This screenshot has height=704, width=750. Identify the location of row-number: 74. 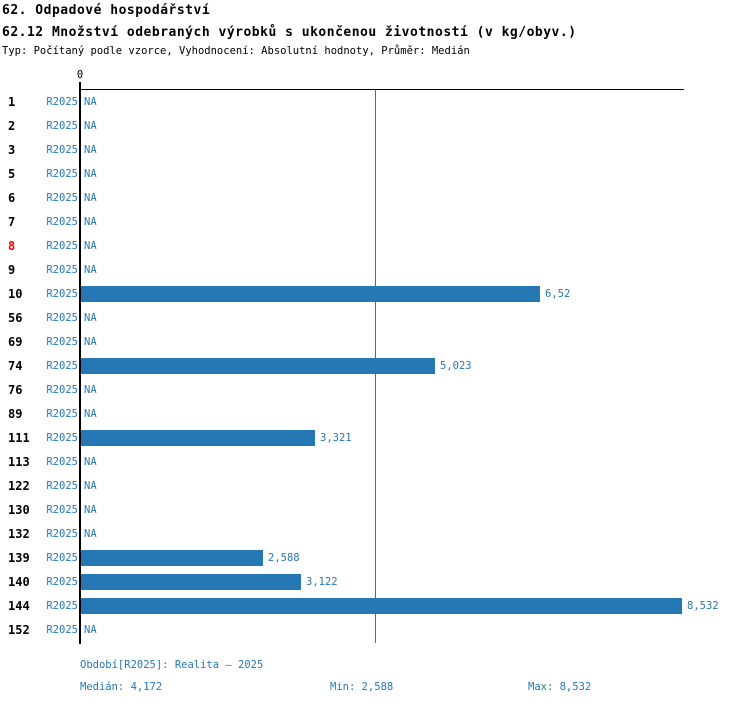
(15, 365).